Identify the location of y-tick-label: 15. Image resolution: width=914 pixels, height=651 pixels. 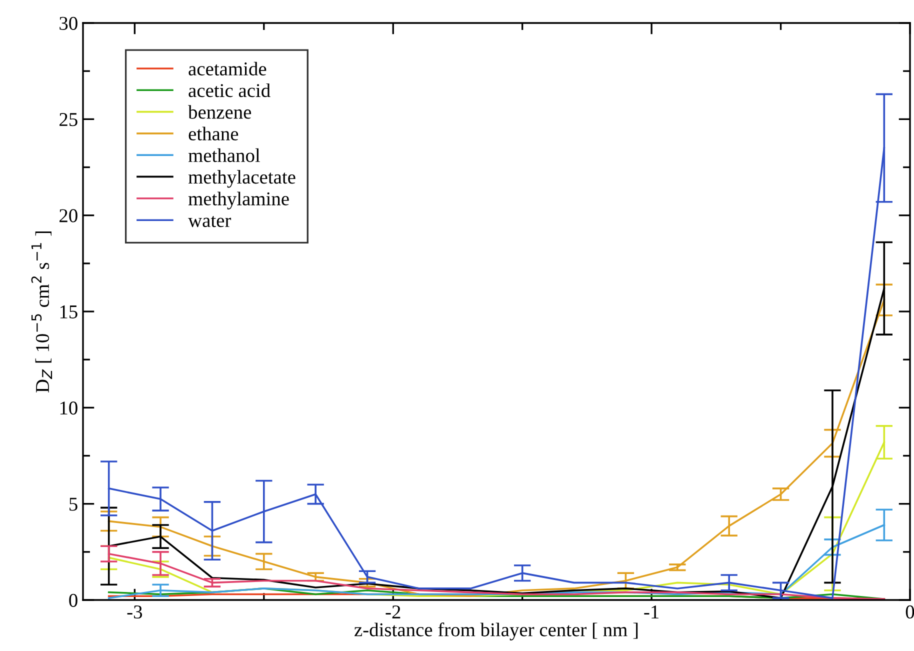
(69, 311).